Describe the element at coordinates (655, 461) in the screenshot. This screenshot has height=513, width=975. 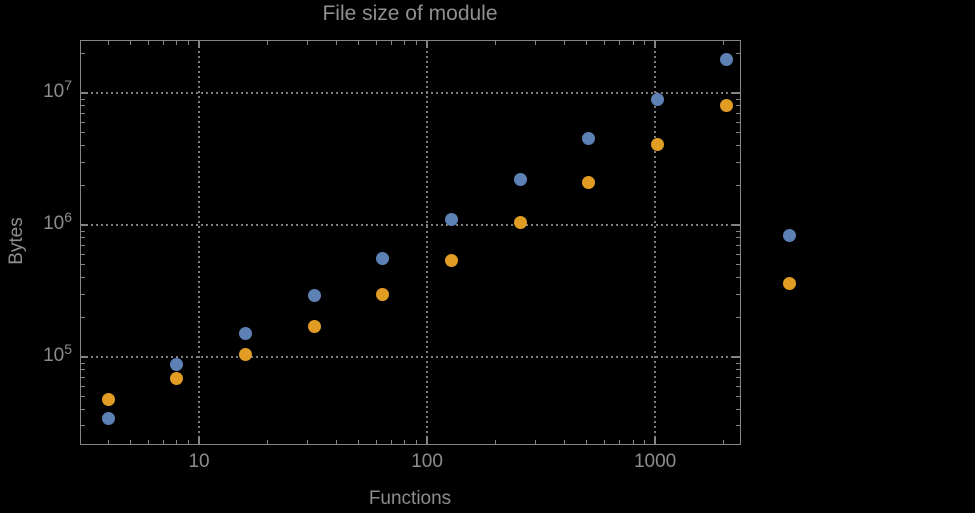
I see `x-tick-label: 1000` at that location.